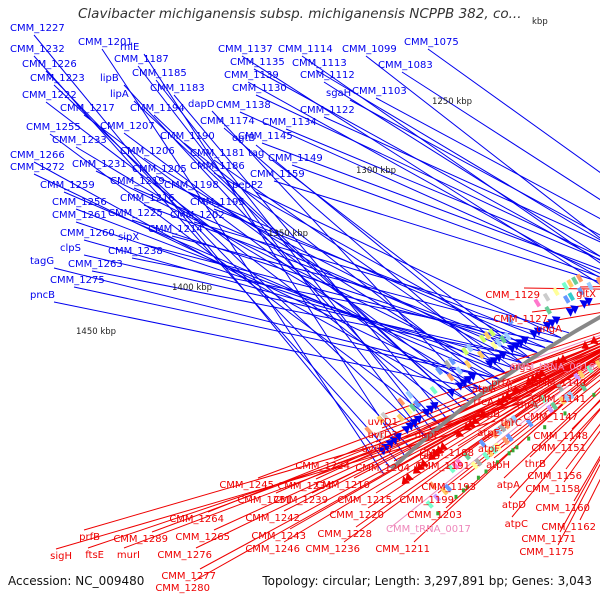 The width and height of the screenshot is (600, 600). What do you see at coordinates (159, 169) in the screenshot?
I see `forward-gene-label: CMM_1205` at bounding box center [159, 169].